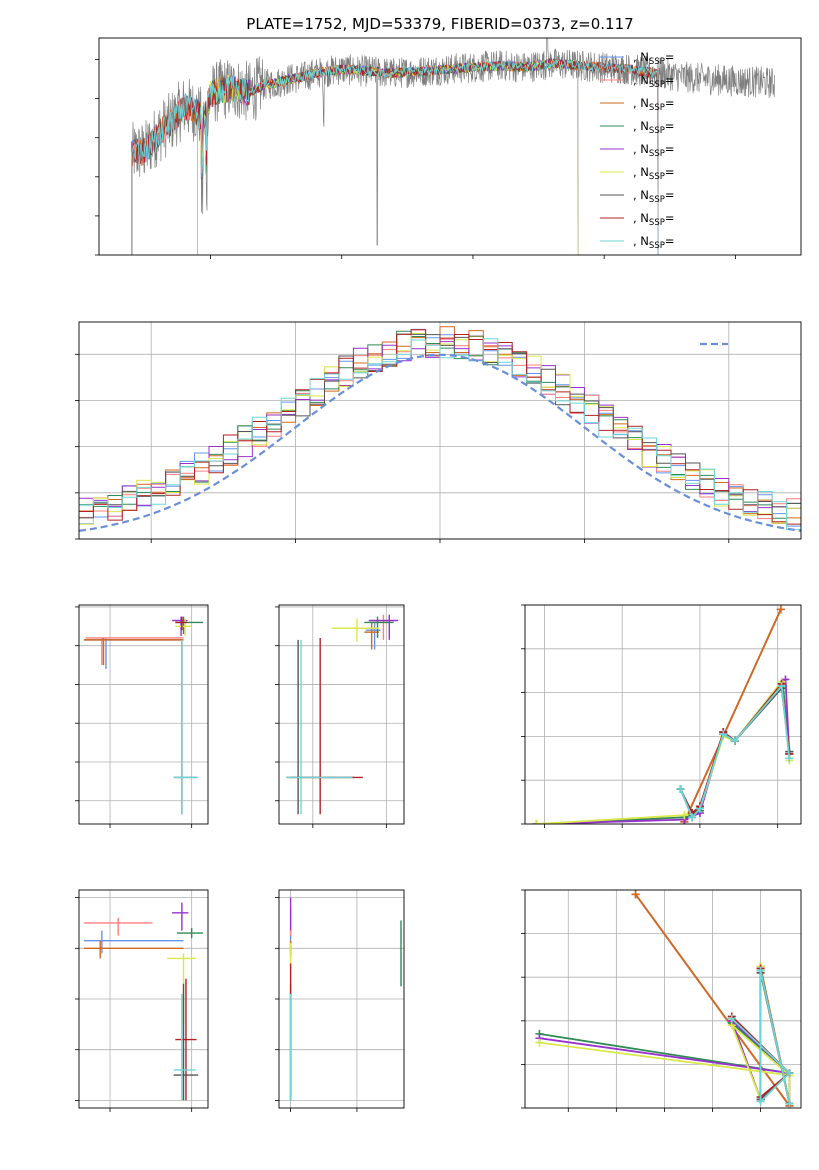 The image size is (819, 1170). I want to click on legend-entry-chabrier-elodie: , NSSP=, so click(653, 127).